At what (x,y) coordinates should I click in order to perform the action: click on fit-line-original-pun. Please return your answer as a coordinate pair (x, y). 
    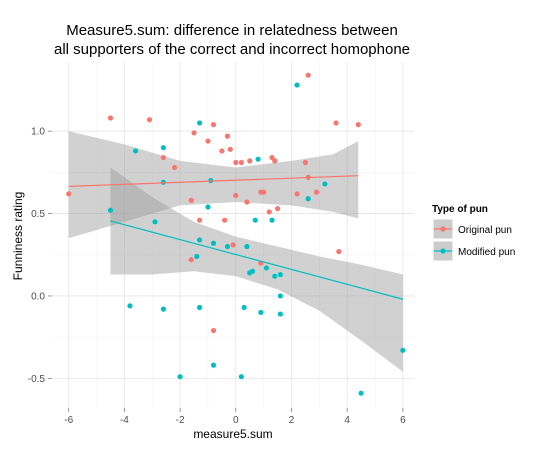
    Looking at the image, I should click on (213, 181).